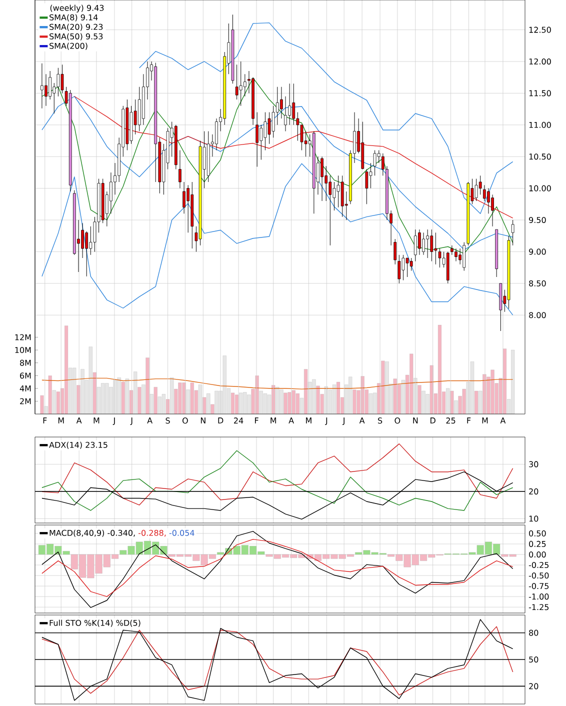  What do you see at coordinates (538, 565) in the screenshot?
I see `y-tick-label: -0.25` at bounding box center [538, 565].